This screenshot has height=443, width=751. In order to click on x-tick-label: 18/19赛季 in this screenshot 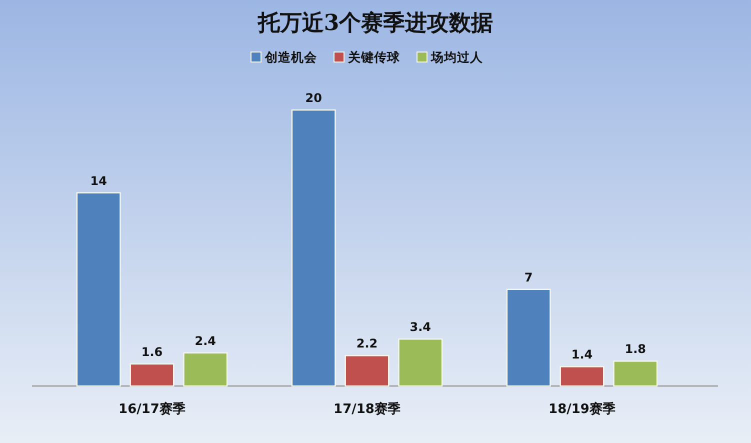, I will do `click(582, 409)`.